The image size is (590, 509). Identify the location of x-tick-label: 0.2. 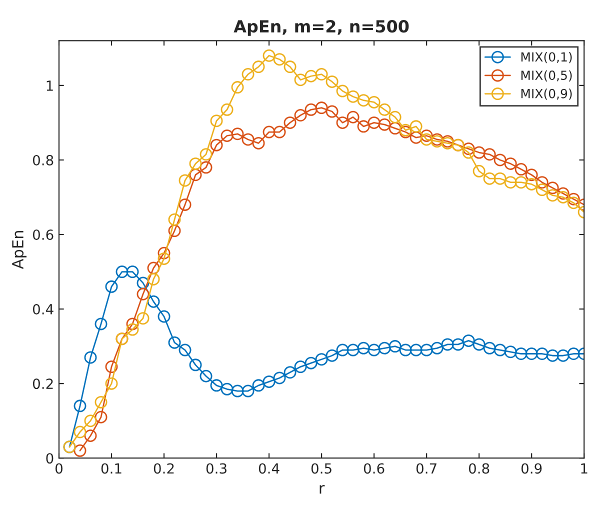
(164, 468).